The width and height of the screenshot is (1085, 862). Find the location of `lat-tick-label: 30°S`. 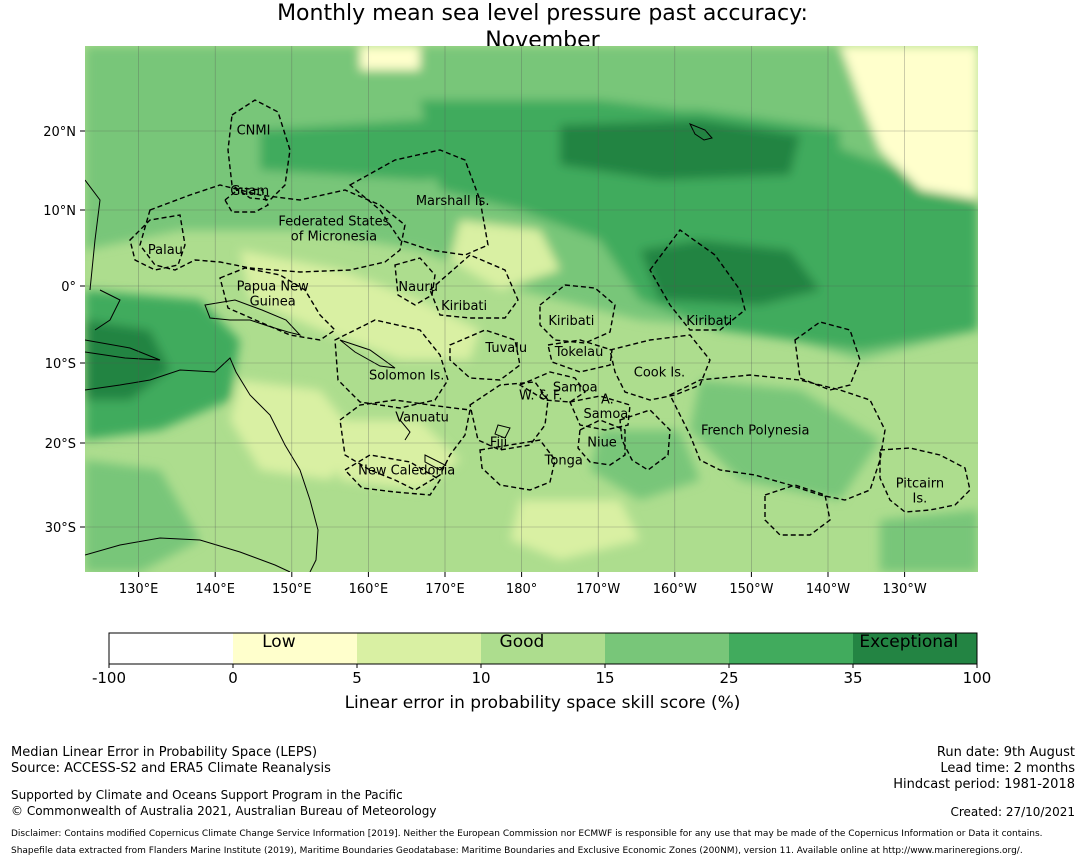

lat-tick-label: 30°S is located at coordinates (60, 528).